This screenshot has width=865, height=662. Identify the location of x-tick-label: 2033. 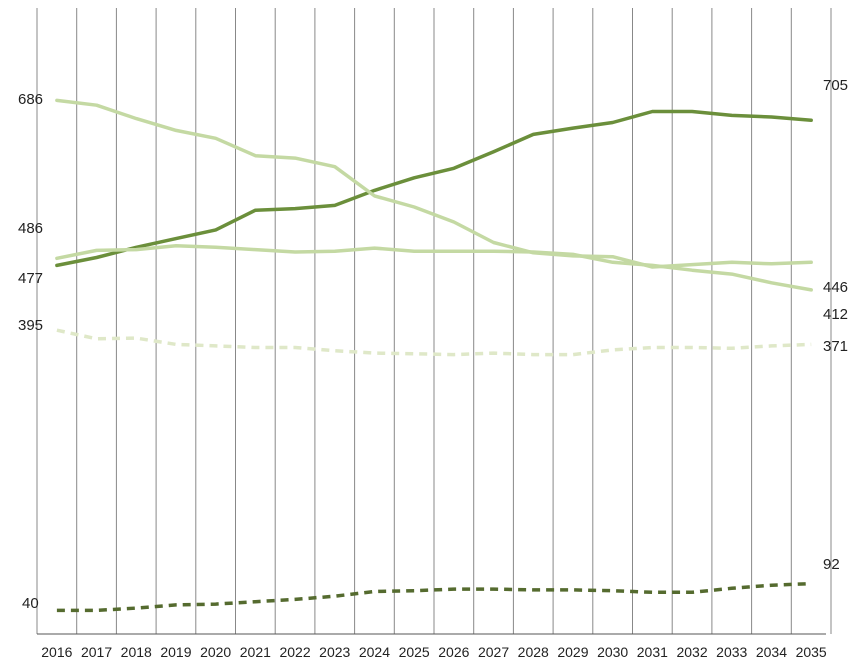
(731, 652).